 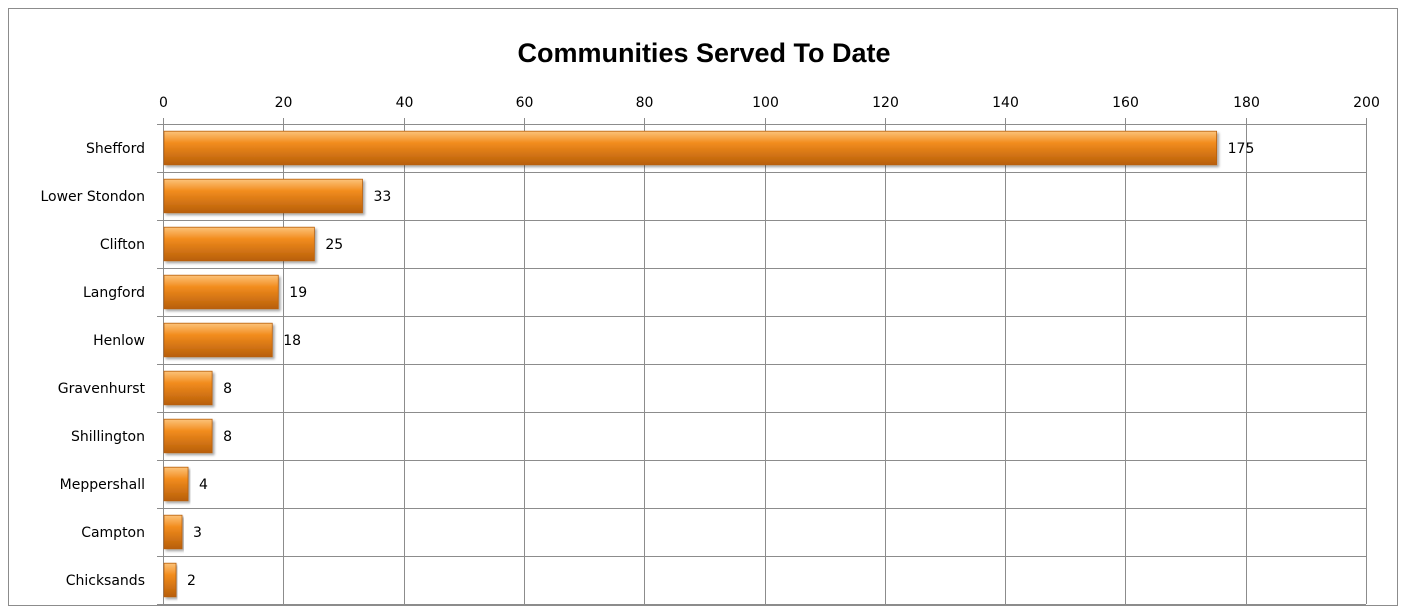 I want to click on category-label: Lower Stondon, so click(x=92, y=197).